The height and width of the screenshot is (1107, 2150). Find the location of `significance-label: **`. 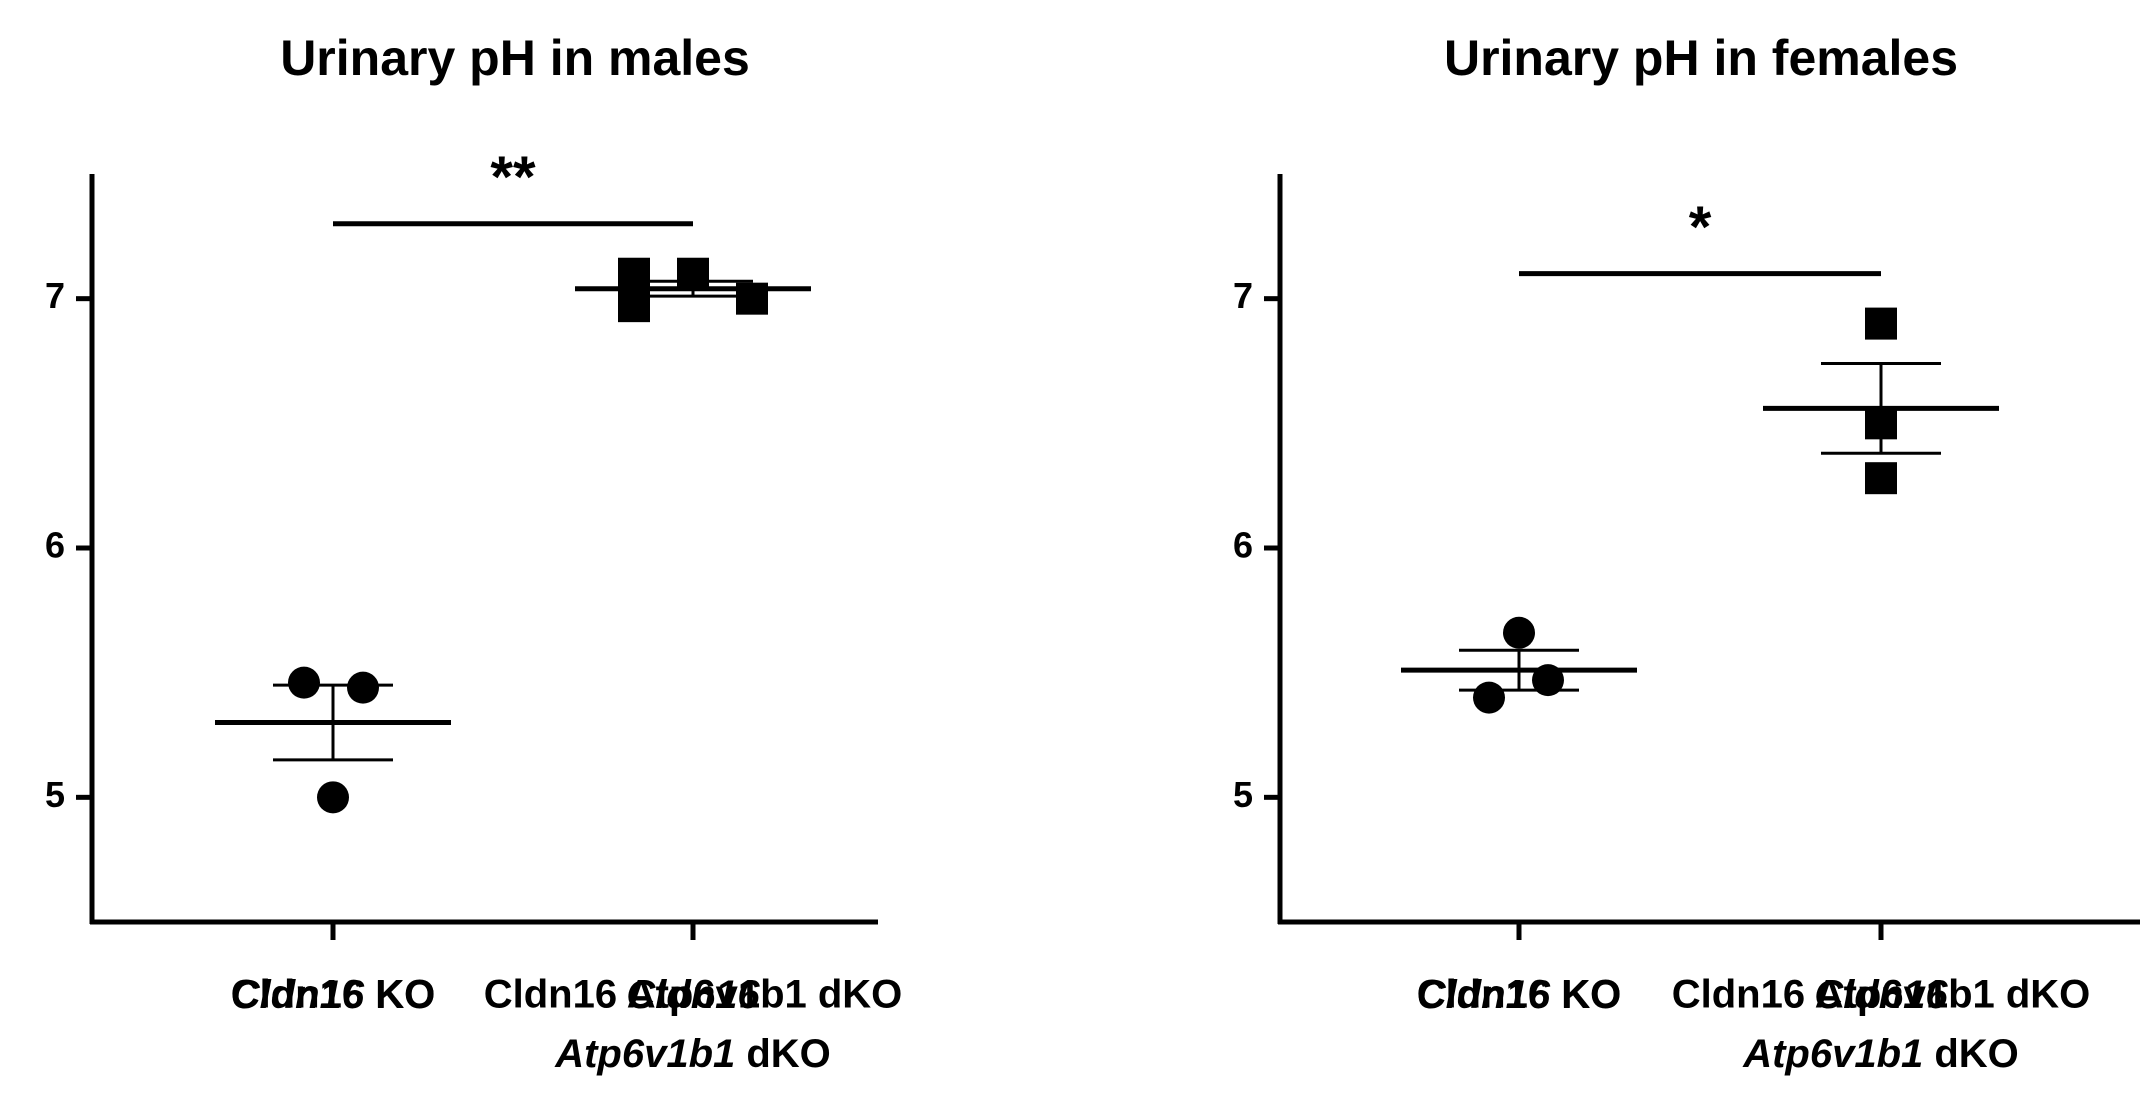

significance-label: ** is located at coordinates (513, 177).